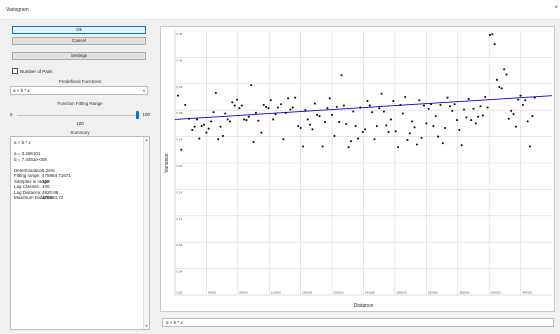 This screenshot has width=560, height=334. I want to click on stat-key: Fitting range:, so click(27, 176).